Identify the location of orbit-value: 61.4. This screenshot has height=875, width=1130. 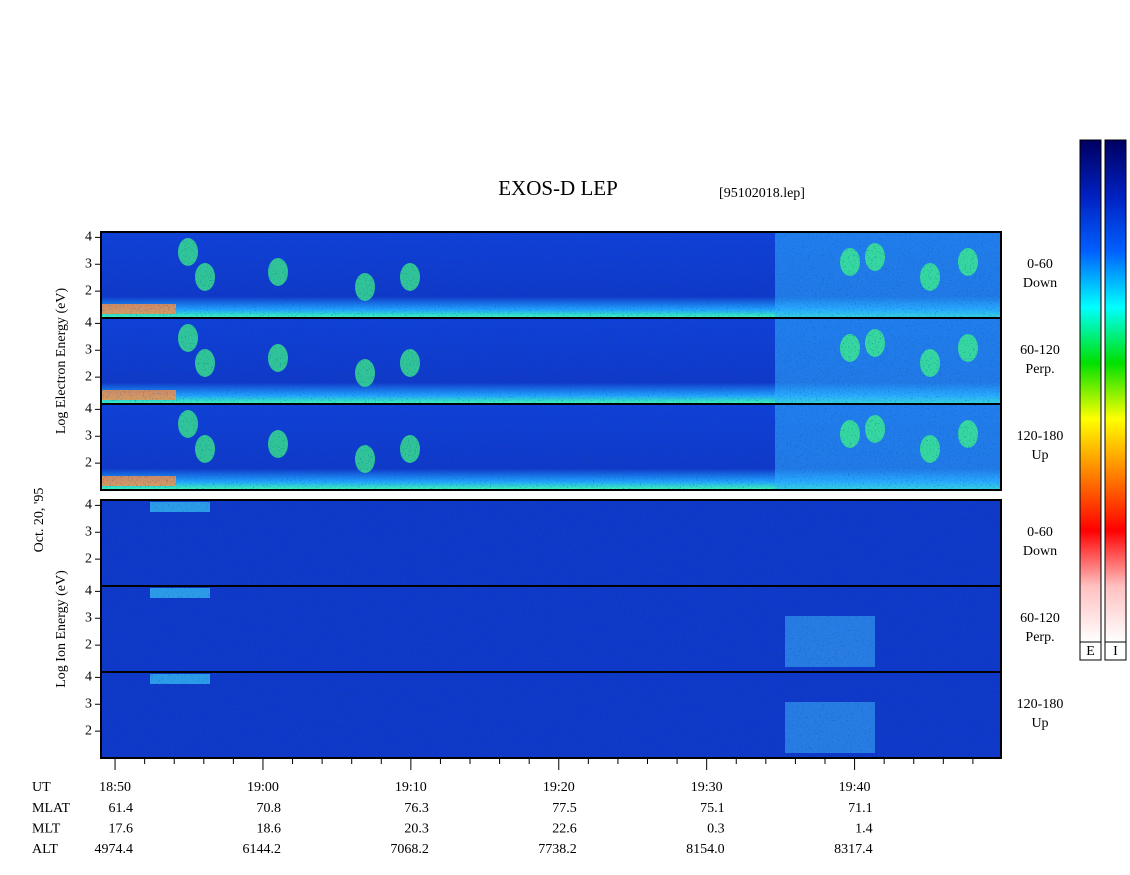
(121, 808).